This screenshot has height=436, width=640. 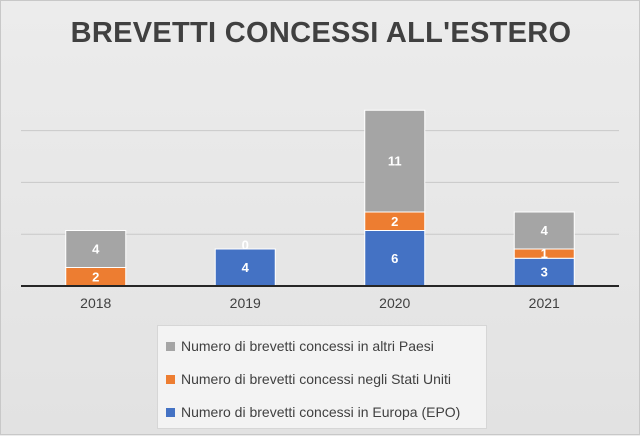 I want to click on data-label-2020-series-0: 6, so click(x=394, y=258).